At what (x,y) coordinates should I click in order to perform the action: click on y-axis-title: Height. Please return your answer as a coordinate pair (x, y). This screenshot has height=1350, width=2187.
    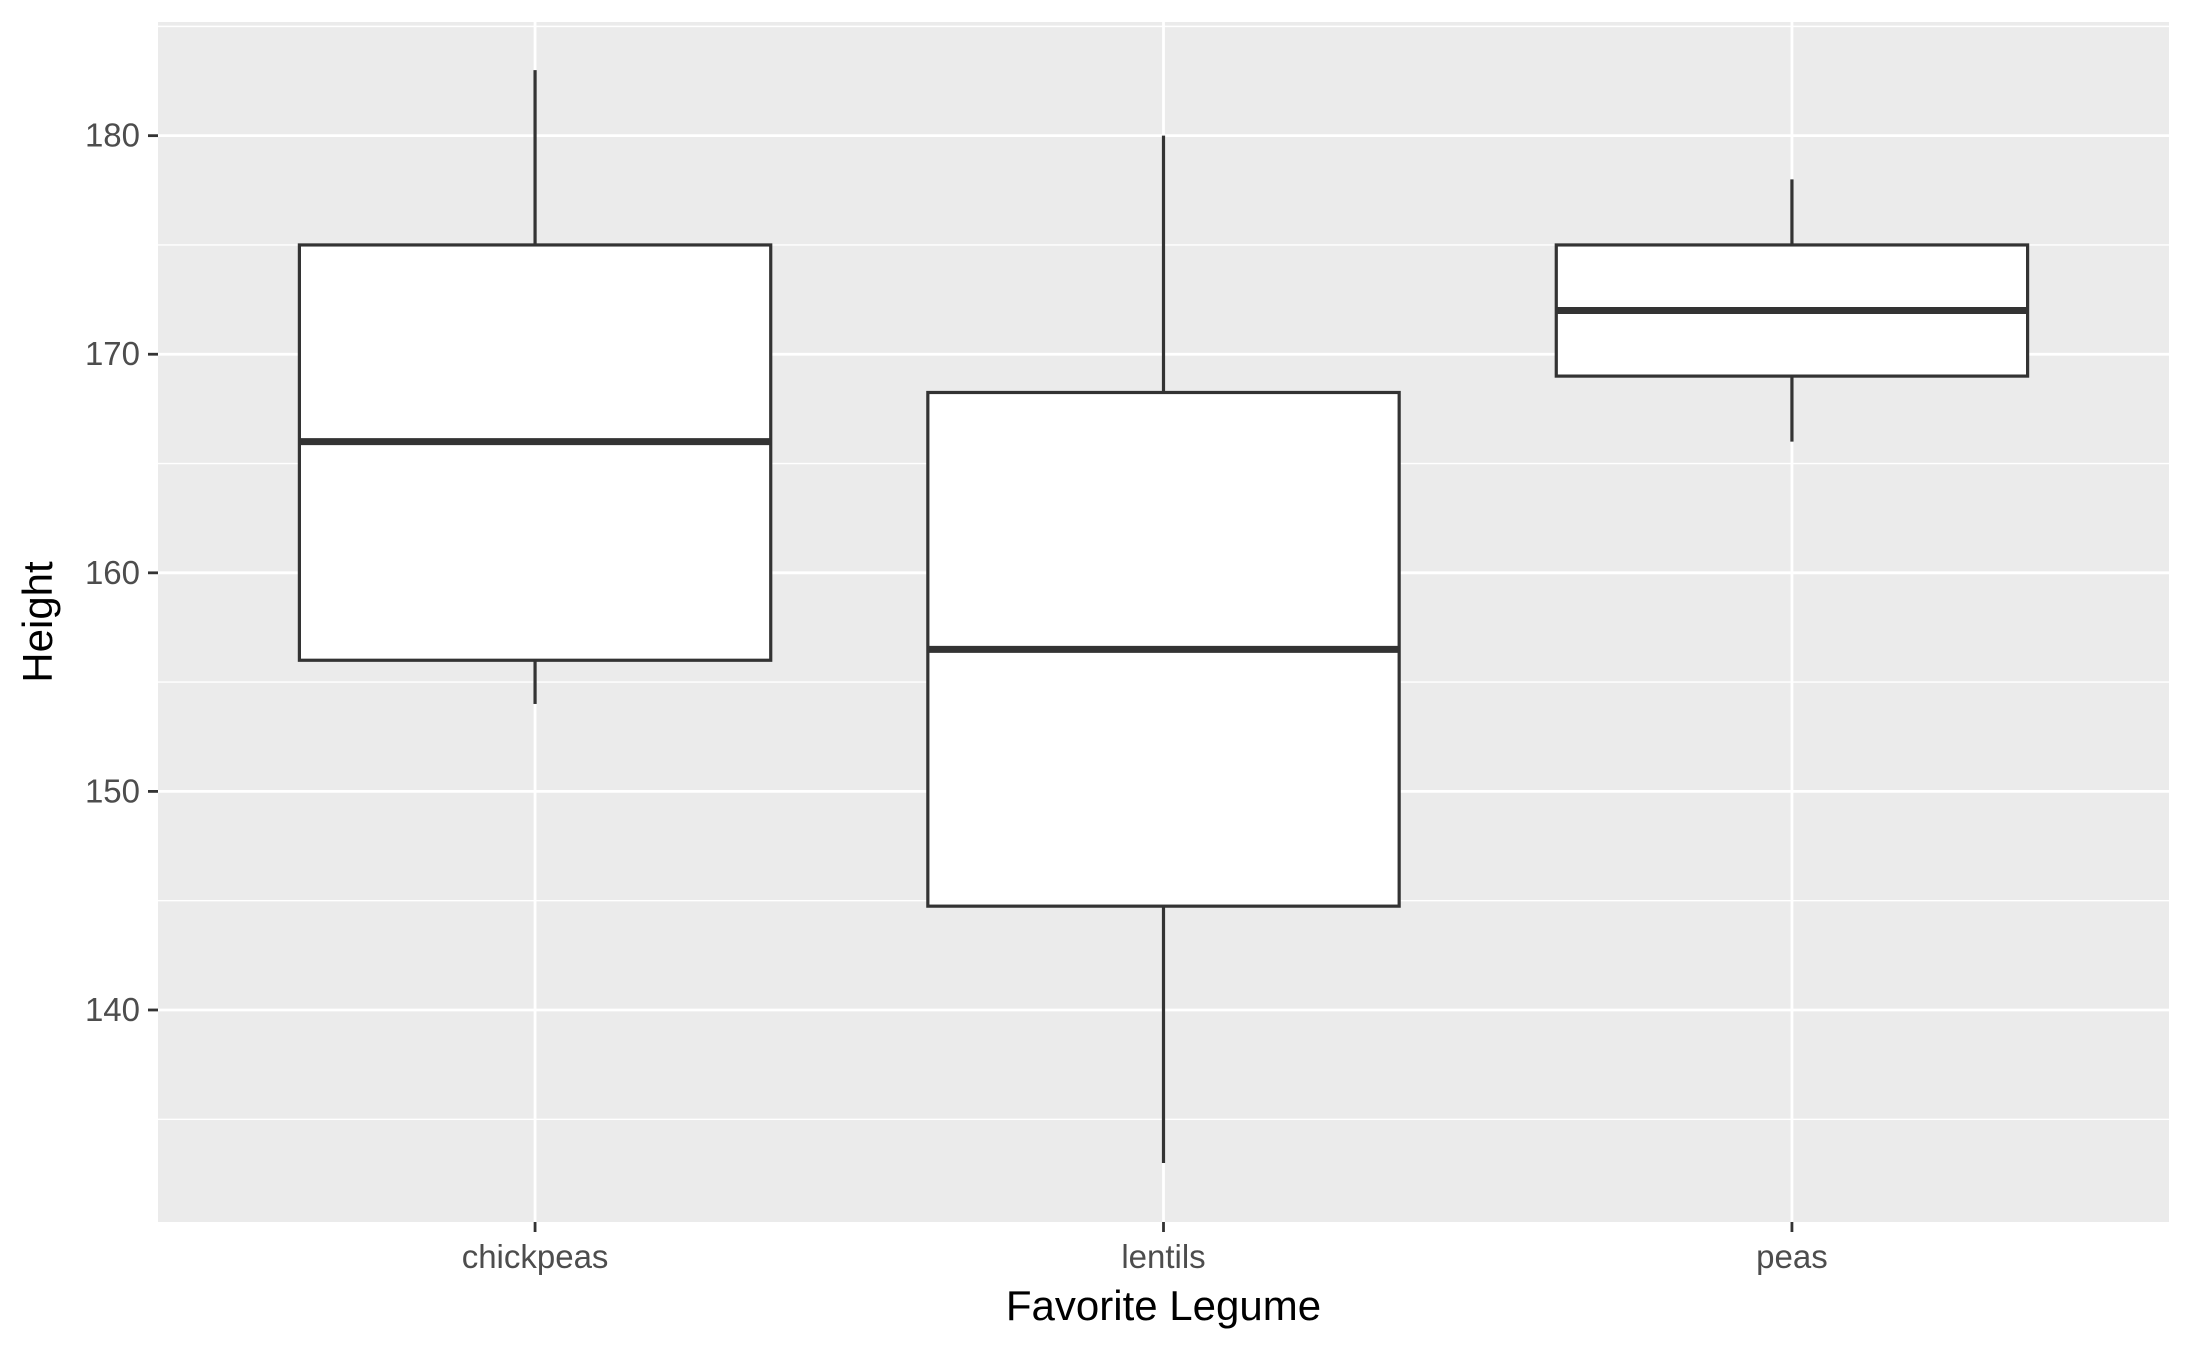
    Looking at the image, I should click on (37, 622).